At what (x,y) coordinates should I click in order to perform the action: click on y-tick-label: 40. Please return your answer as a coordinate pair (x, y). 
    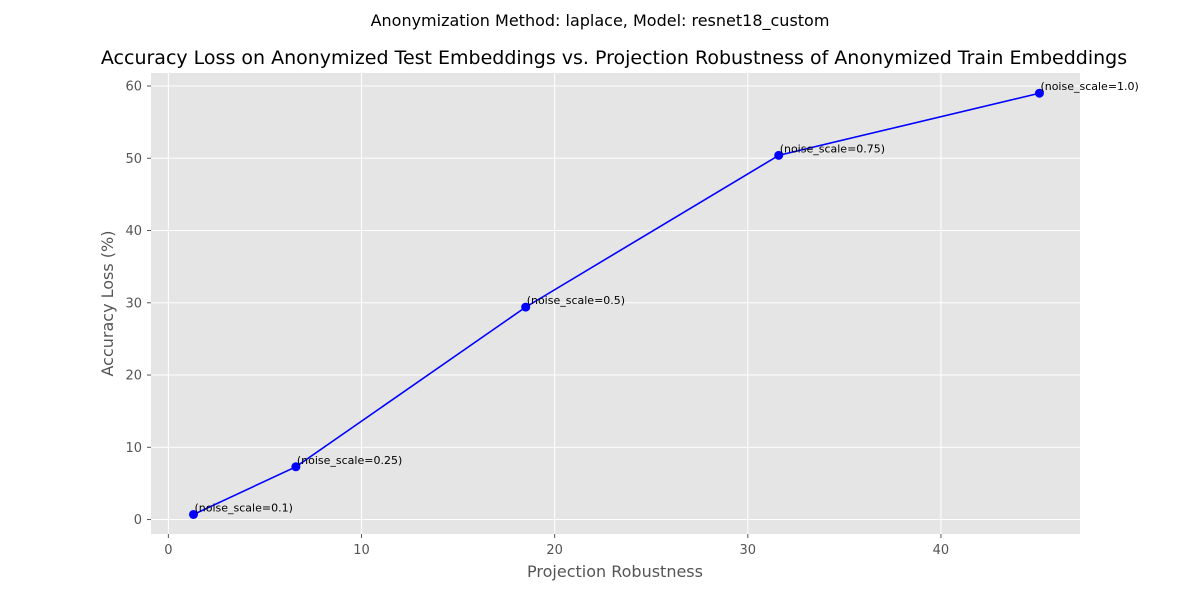
    Looking at the image, I should click on (133, 231).